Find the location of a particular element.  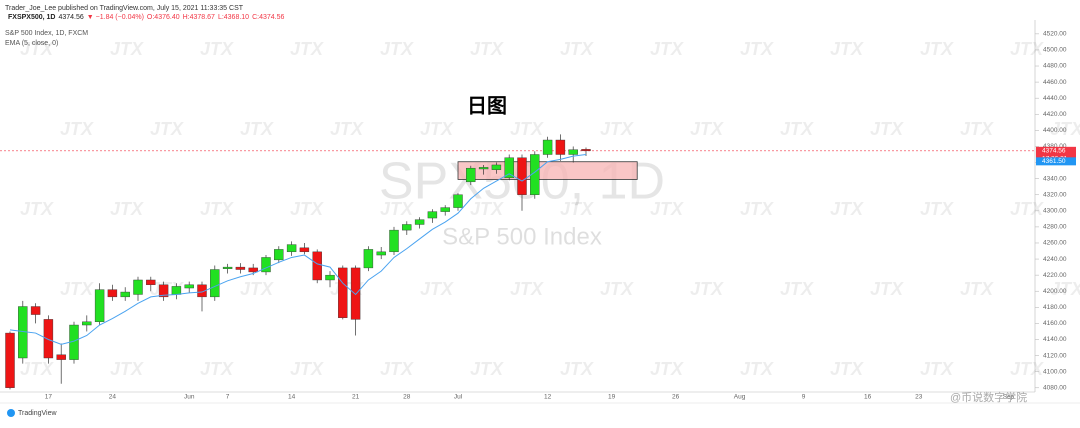

price-label-box is located at coordinates (1056, 161).